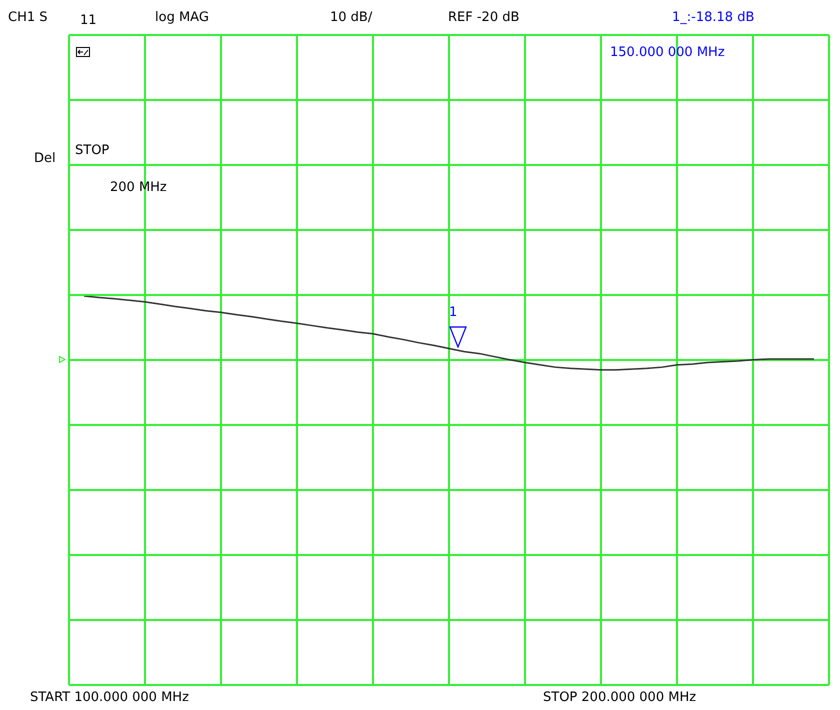 The width and height of the screenshot is (840, 710). What do you see at coordinates (713, 17) in the screenshot?
I see `text: 1_:-18.18 dB` at bounding box center [713, 17].